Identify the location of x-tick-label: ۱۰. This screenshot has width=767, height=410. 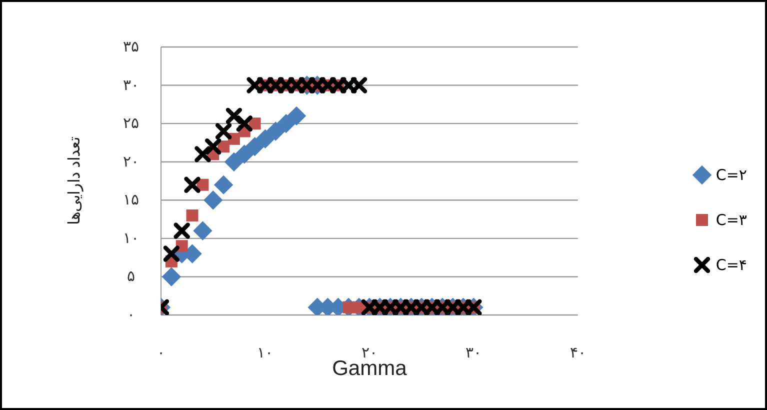
(265, 353).